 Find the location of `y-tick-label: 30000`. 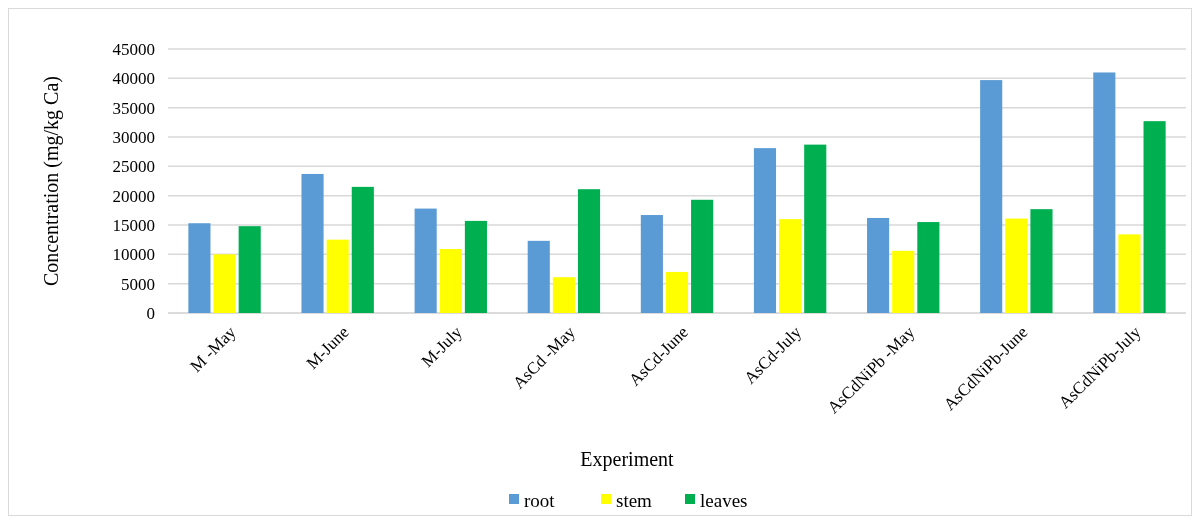

y-tick-label: 30000 is located at coordinates (133, 137).